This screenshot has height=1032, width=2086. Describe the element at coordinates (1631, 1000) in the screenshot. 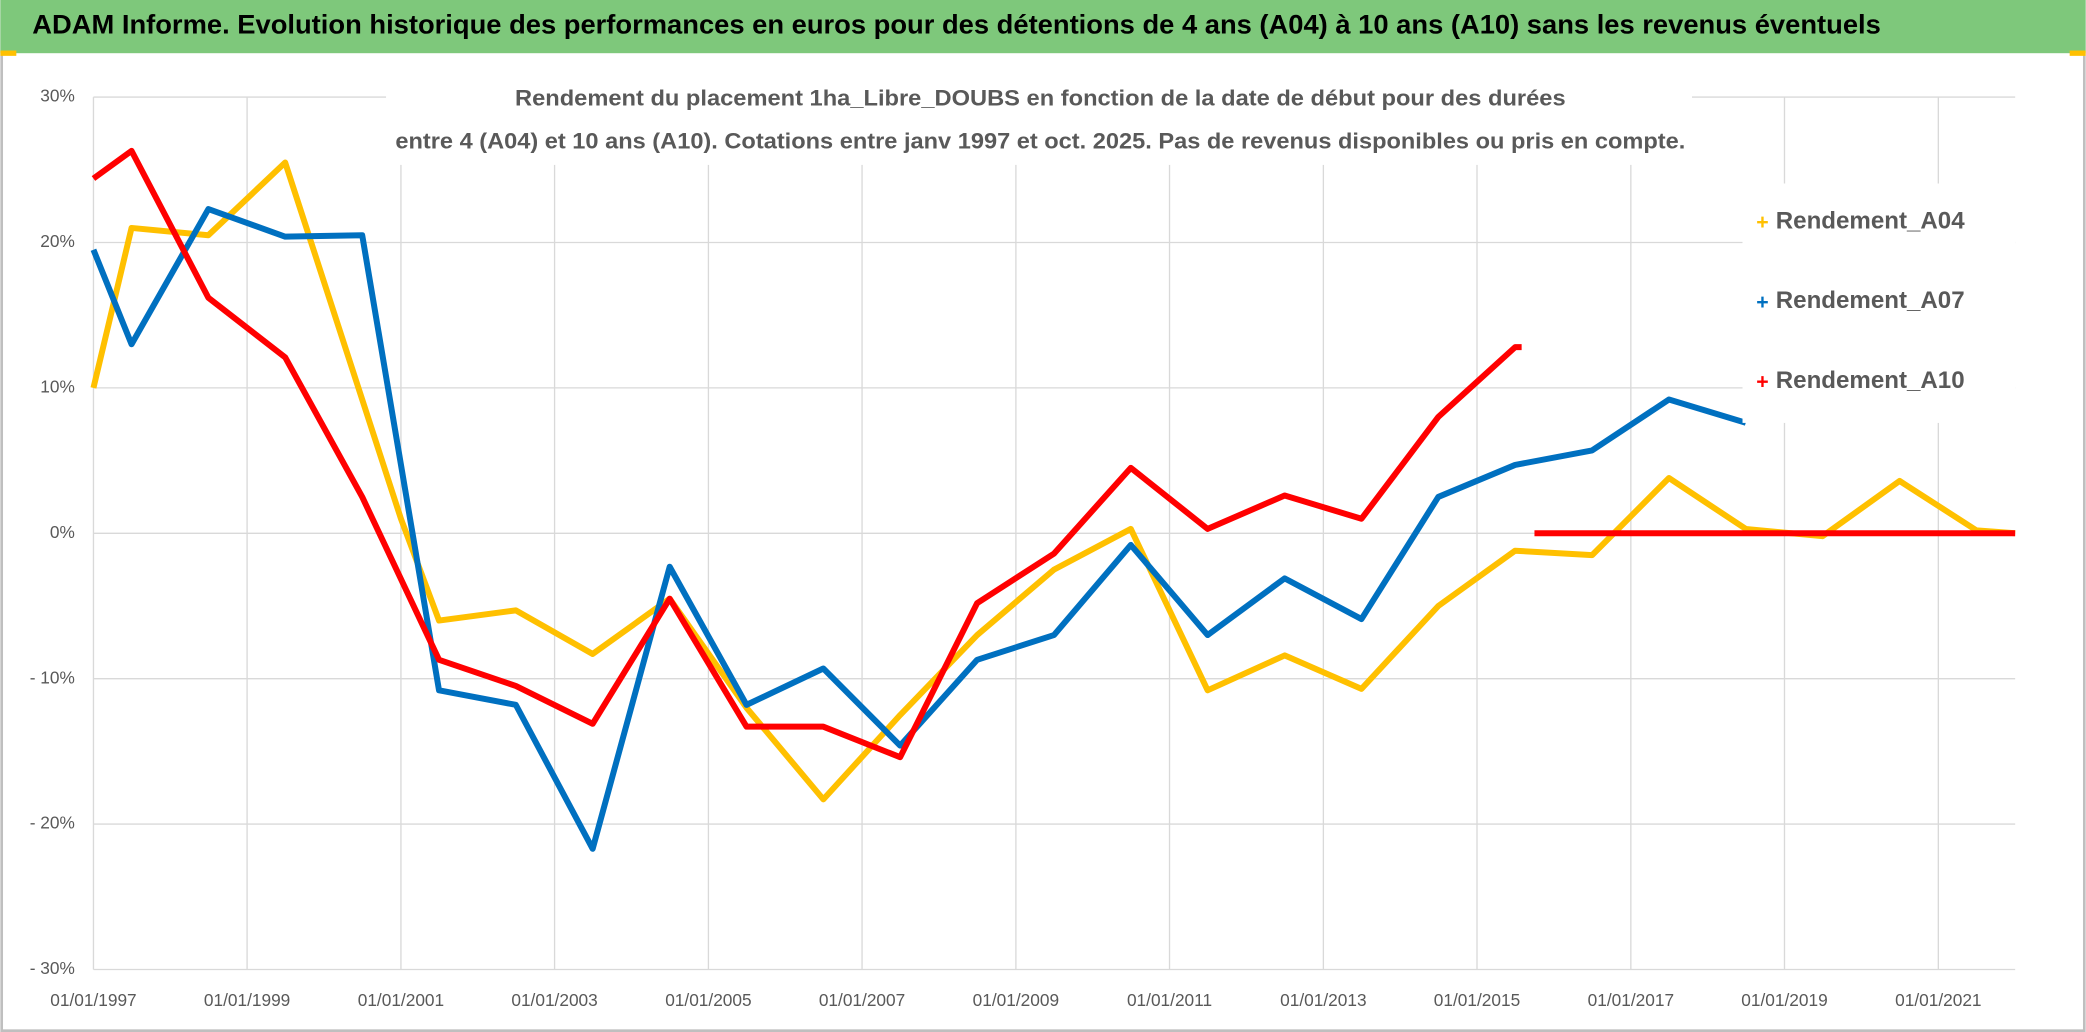

I see `x-tick-label: 01/01/2017` at that location.